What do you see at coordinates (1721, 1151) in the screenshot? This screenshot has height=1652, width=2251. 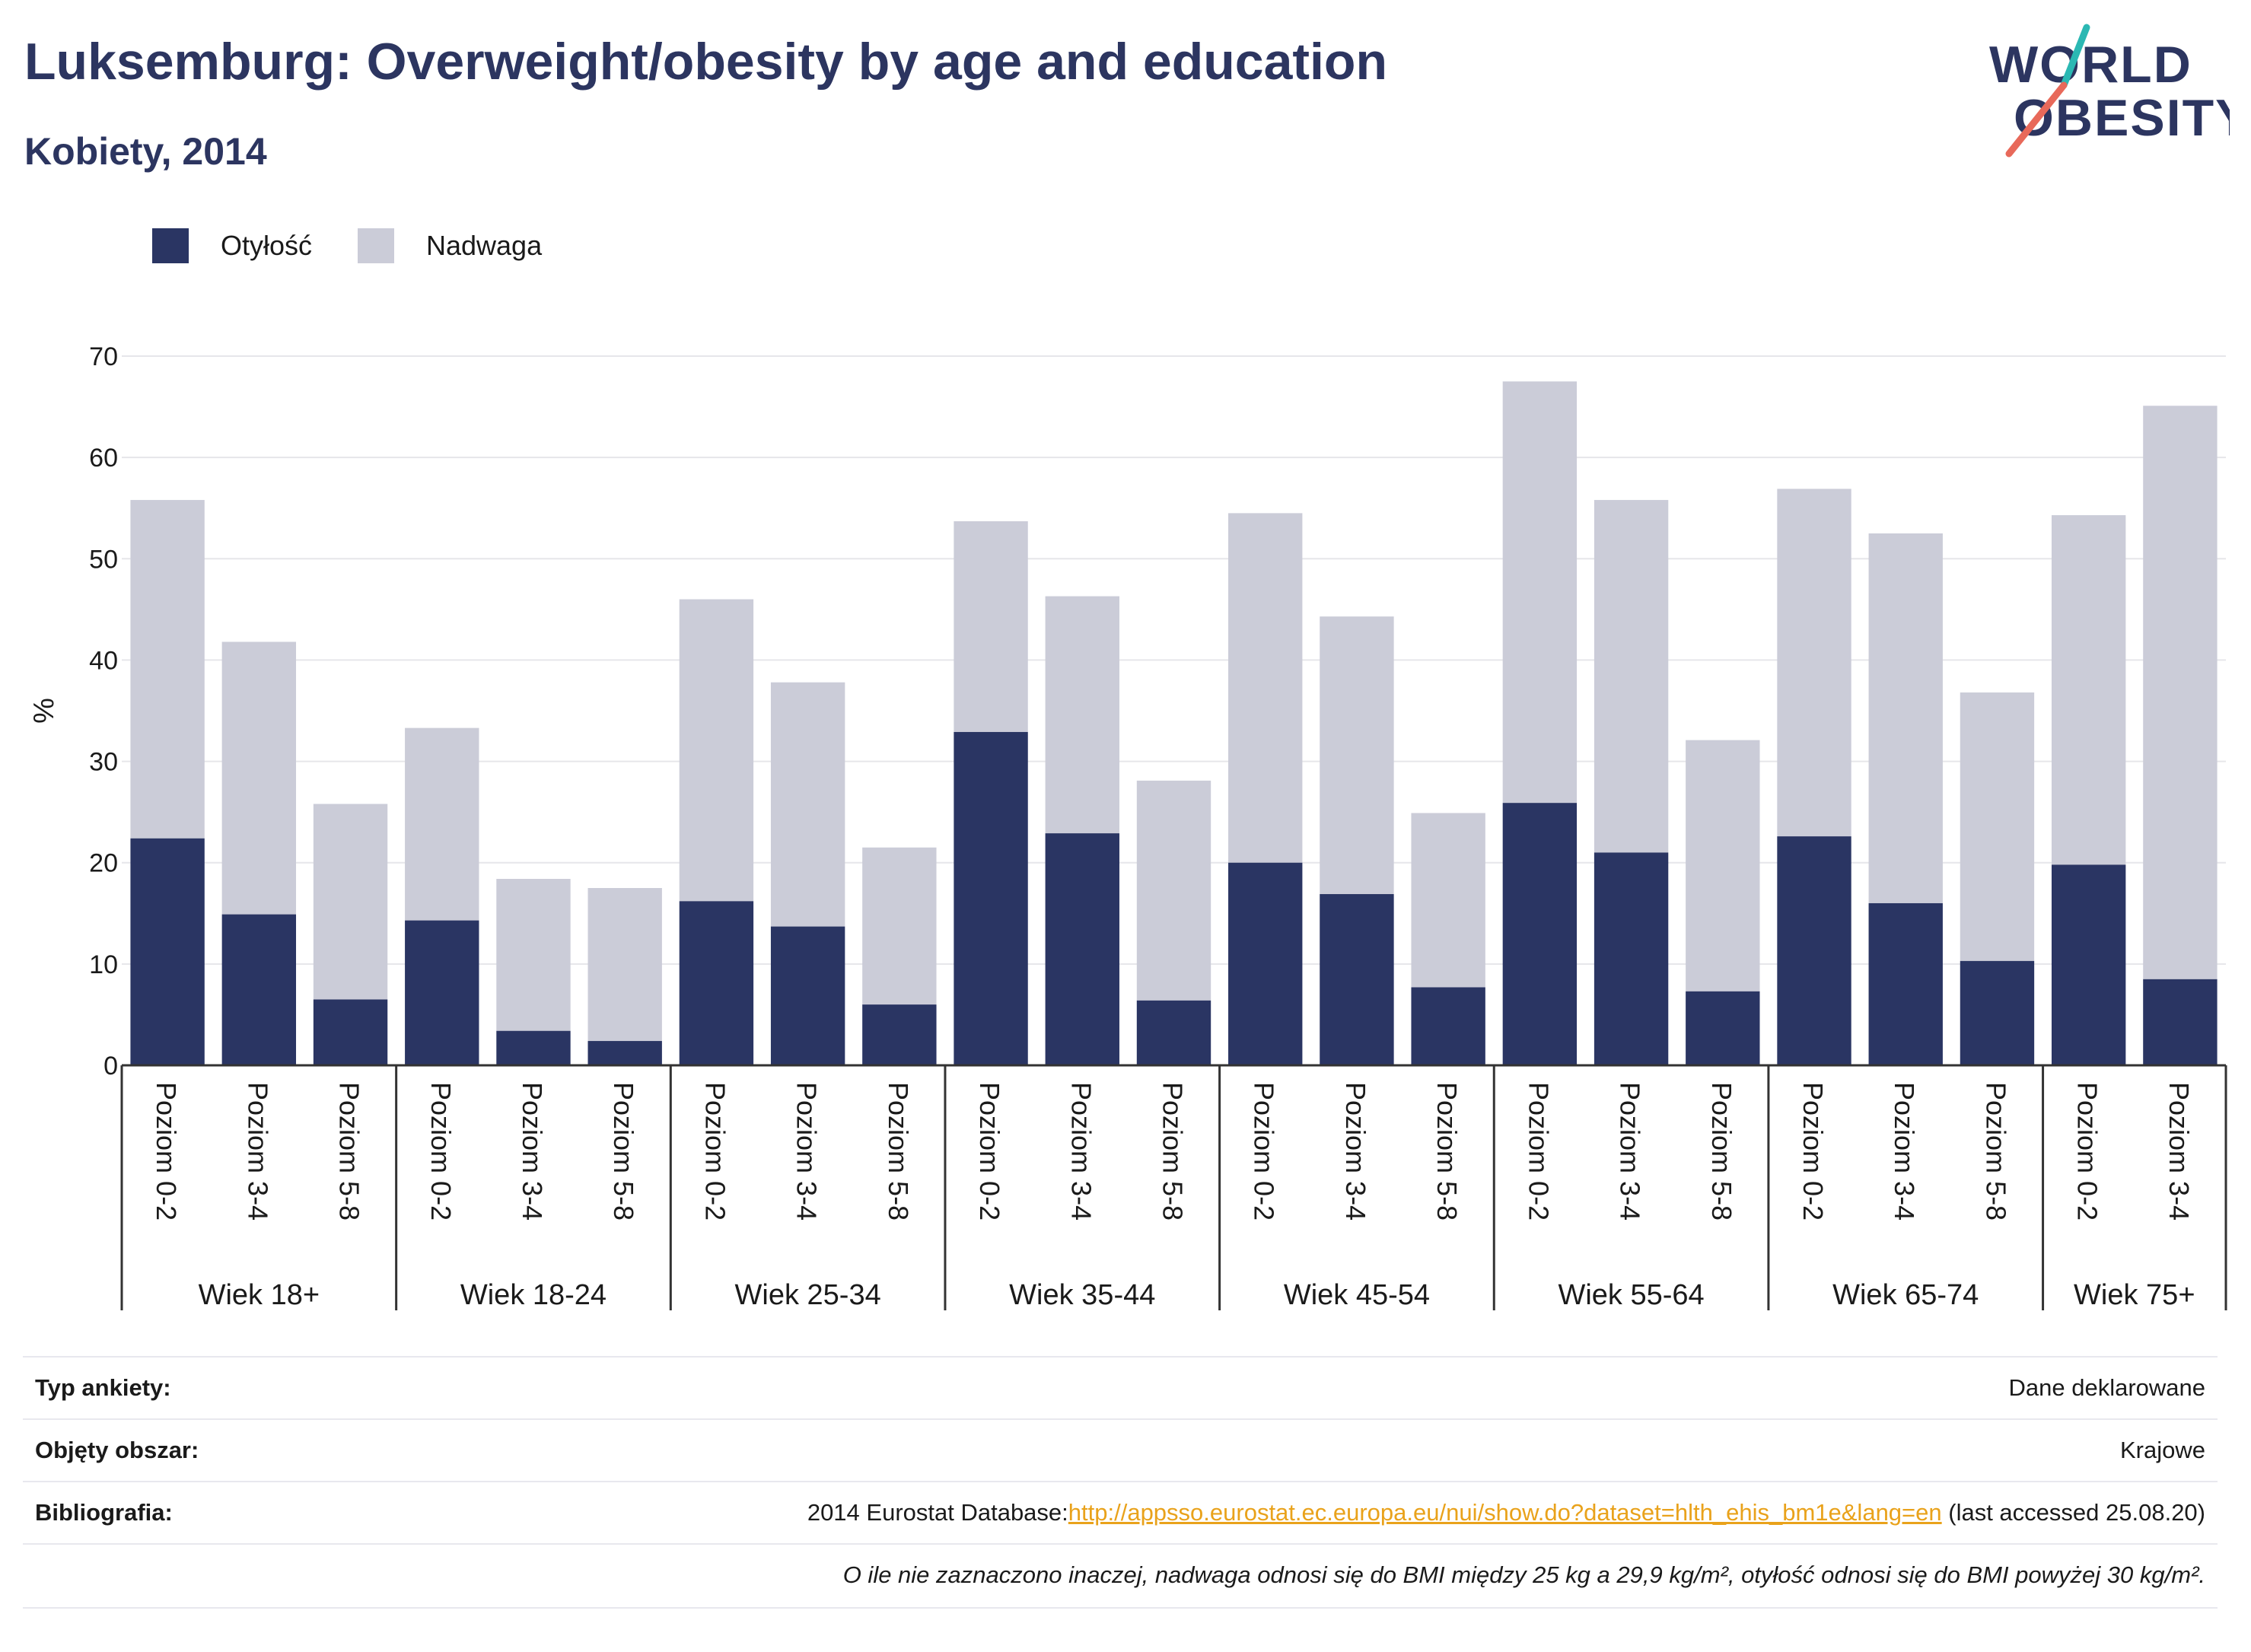 I see `x-tick-label-17: Poziom 5-8` at bounding box center [1721, 1151].